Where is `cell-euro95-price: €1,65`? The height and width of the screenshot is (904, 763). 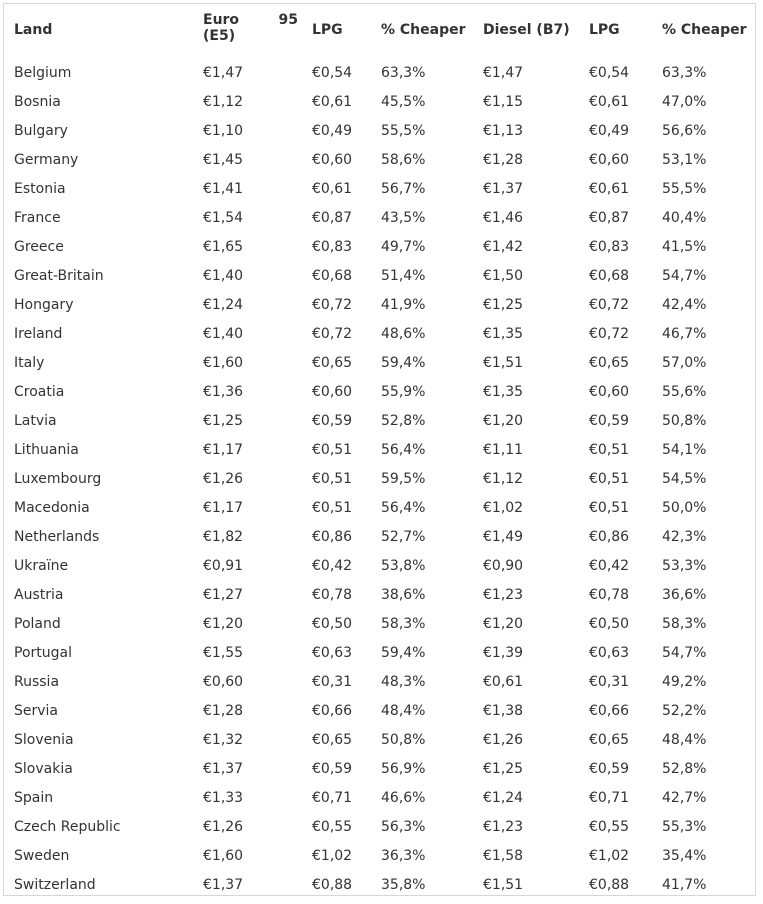 cell-euro95-price: €1,65 is located at coordinates (223, 246).